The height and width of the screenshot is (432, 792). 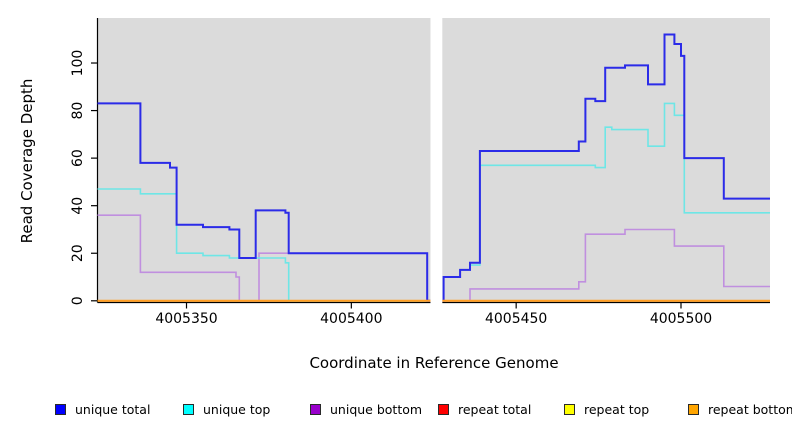 What do you see at coordinates (113, 409) in the screenshot?
I see `legend-label: unique total` at bounding box center [113, 409].